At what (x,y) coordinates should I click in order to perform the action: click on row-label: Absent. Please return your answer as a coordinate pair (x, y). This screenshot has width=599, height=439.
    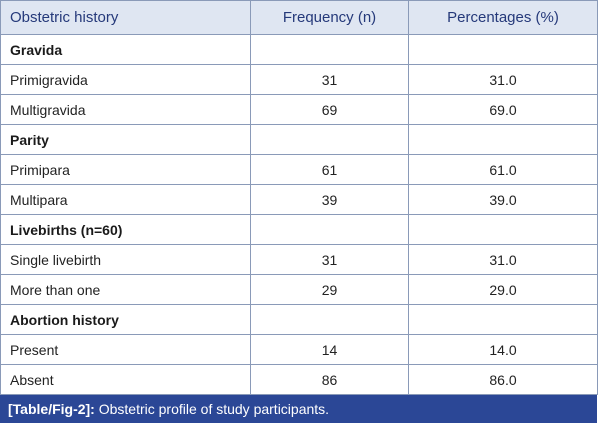
    Looking at the image, I should click on (125, 379).